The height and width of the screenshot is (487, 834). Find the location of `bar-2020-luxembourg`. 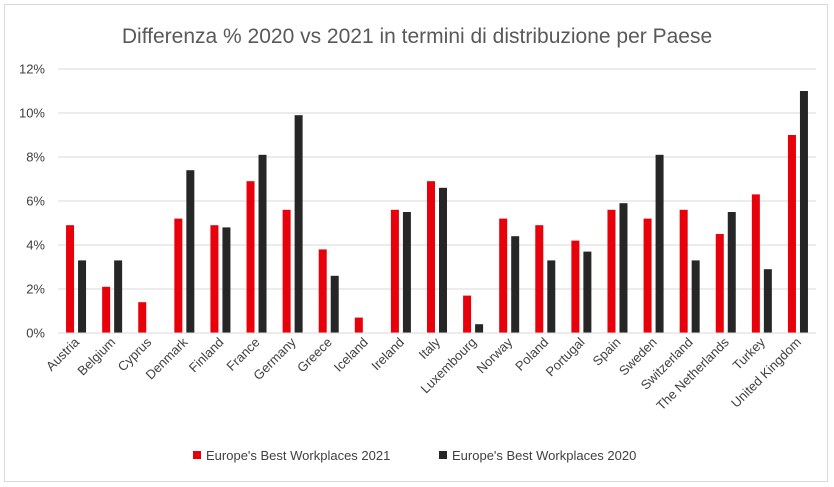

bar-2020-luxembourg is located at coordinates (479, 328).